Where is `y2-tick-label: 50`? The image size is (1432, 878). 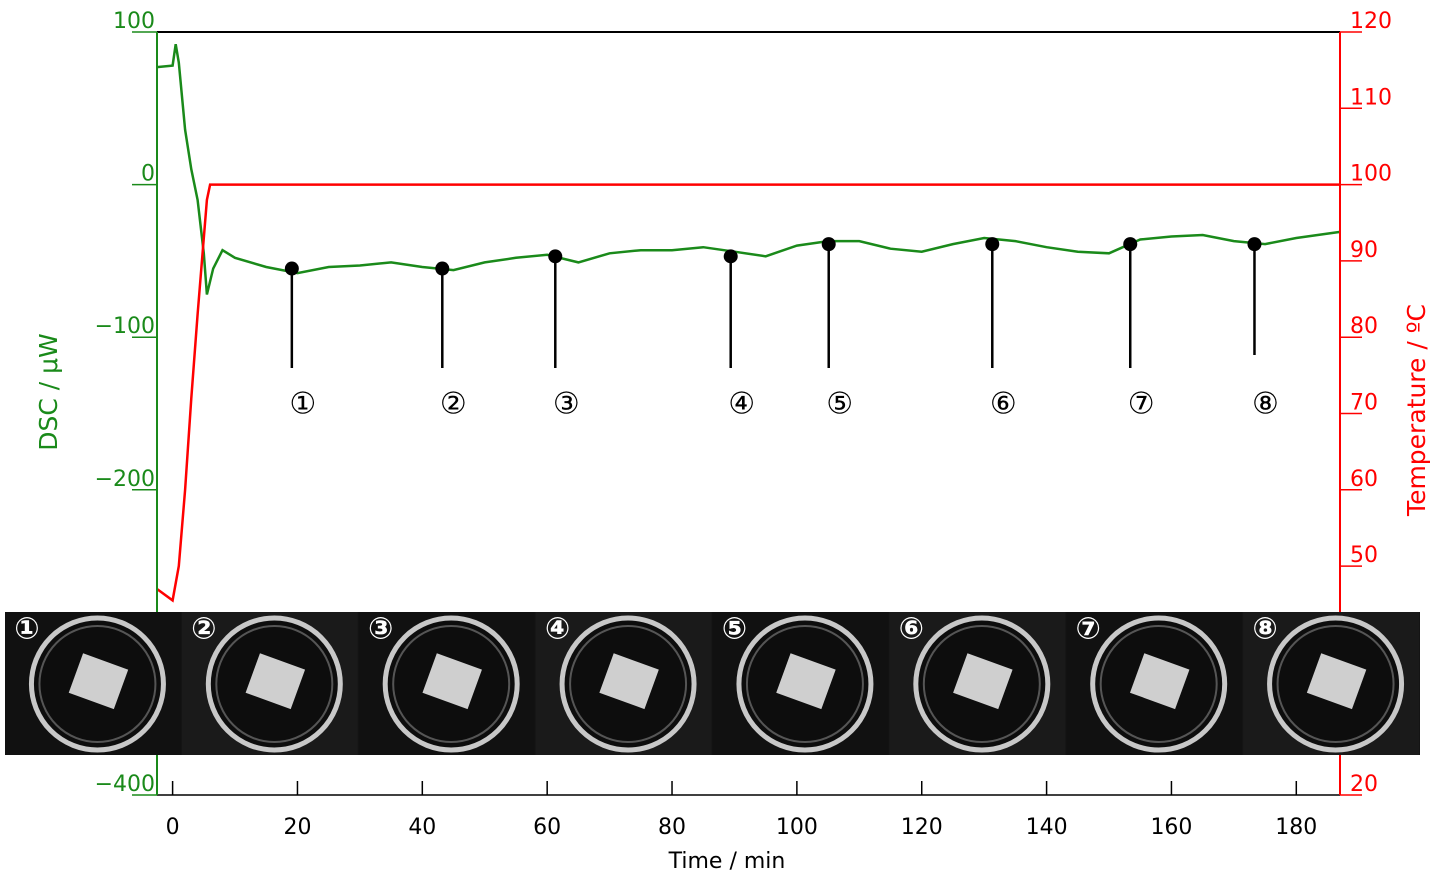
y2-tick-label: 50 is located at coordinates (1364, 555).